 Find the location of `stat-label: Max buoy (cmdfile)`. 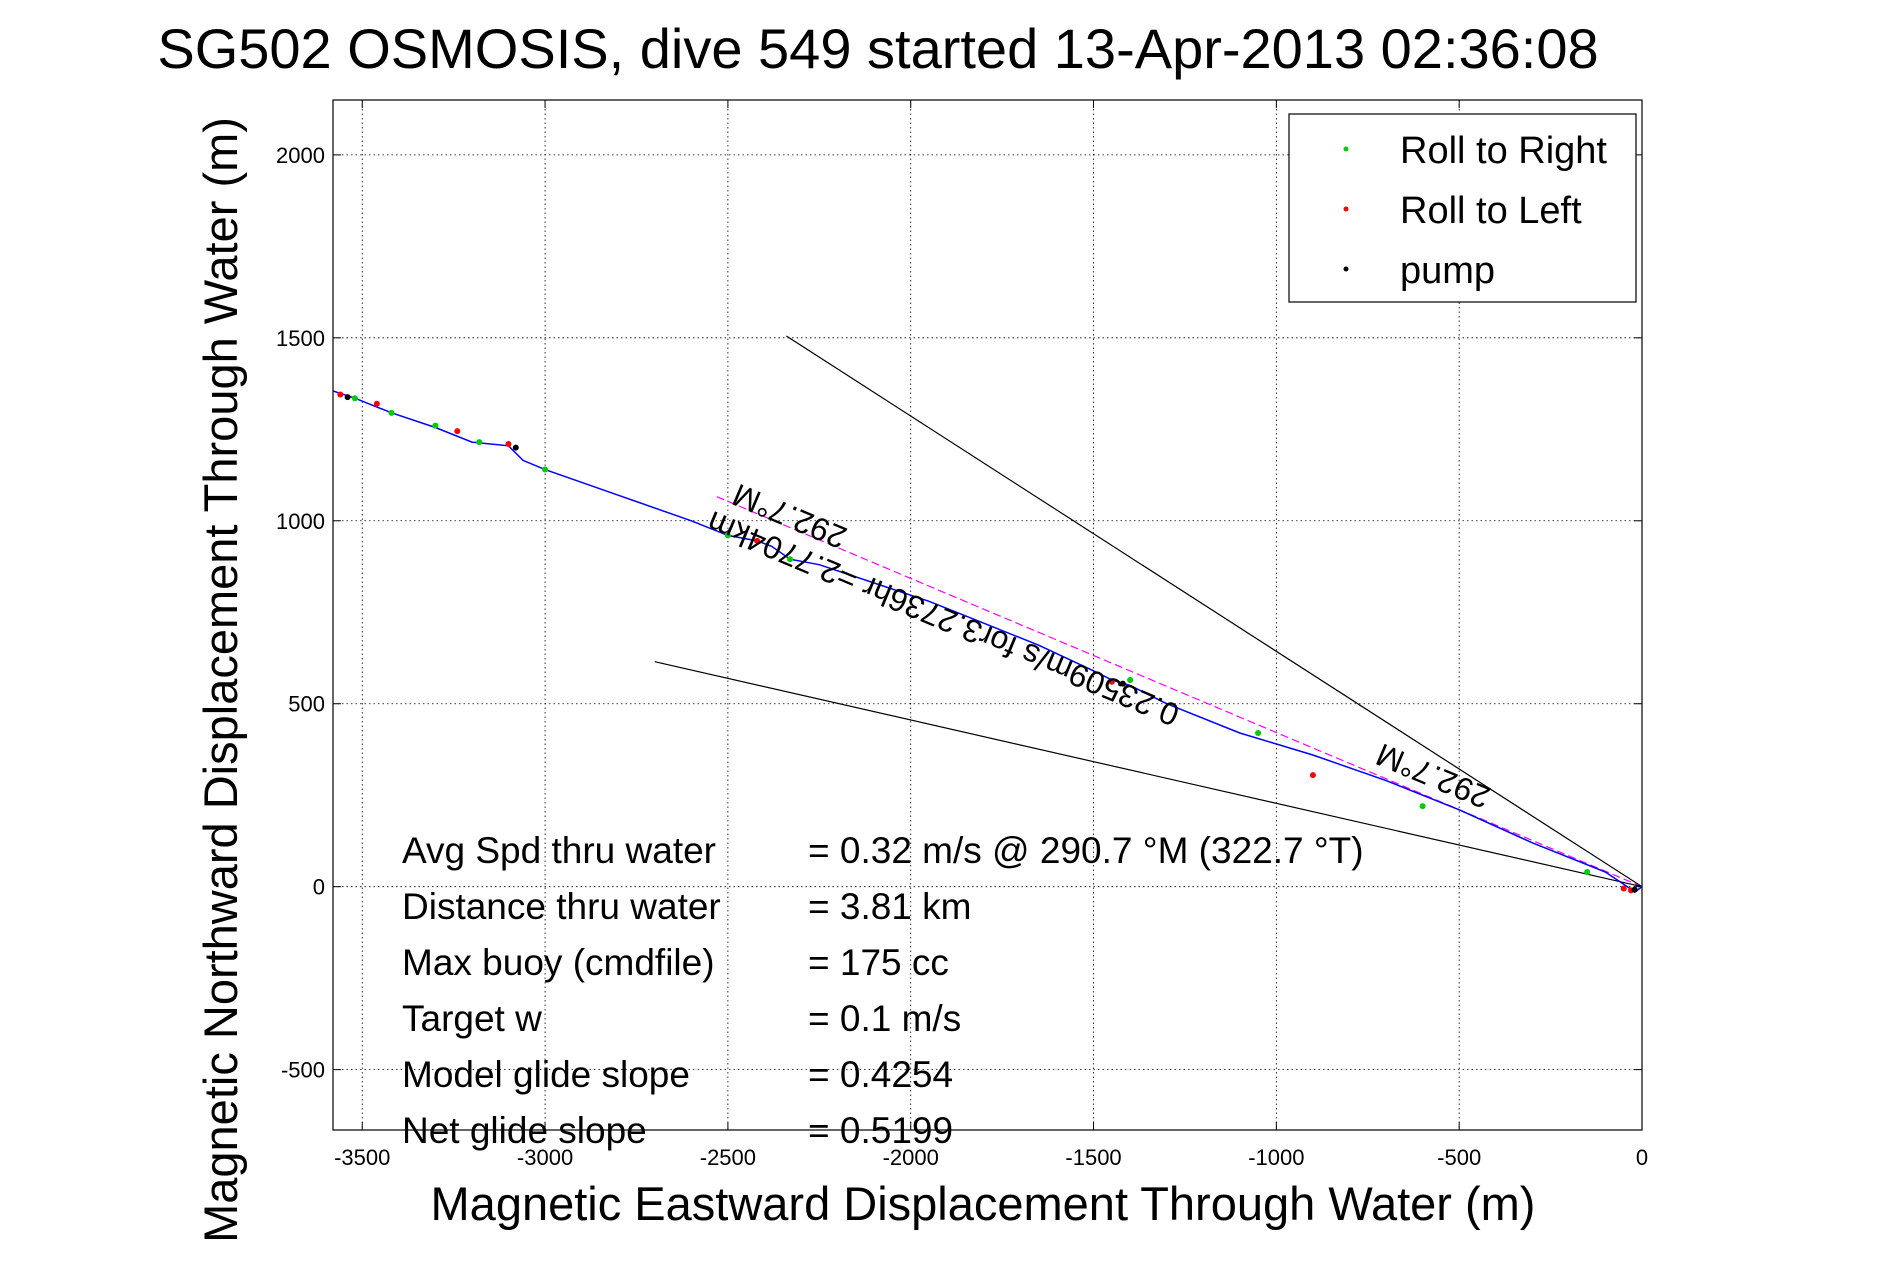

stat-label: Max buoy (cmdfile) is located at coordinates (558, 962).